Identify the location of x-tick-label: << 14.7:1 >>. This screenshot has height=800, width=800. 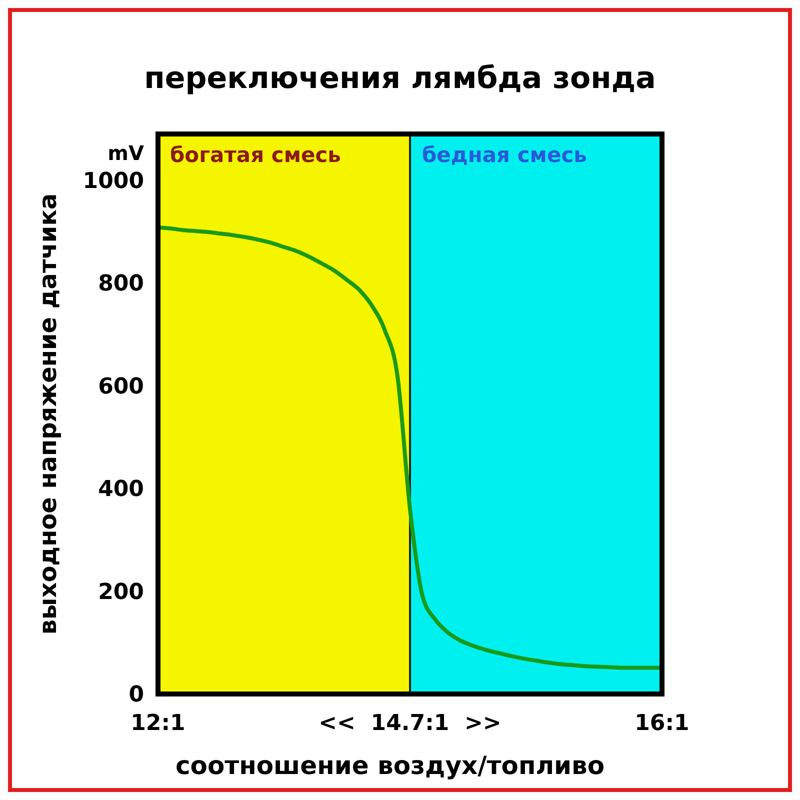
(410, 723).